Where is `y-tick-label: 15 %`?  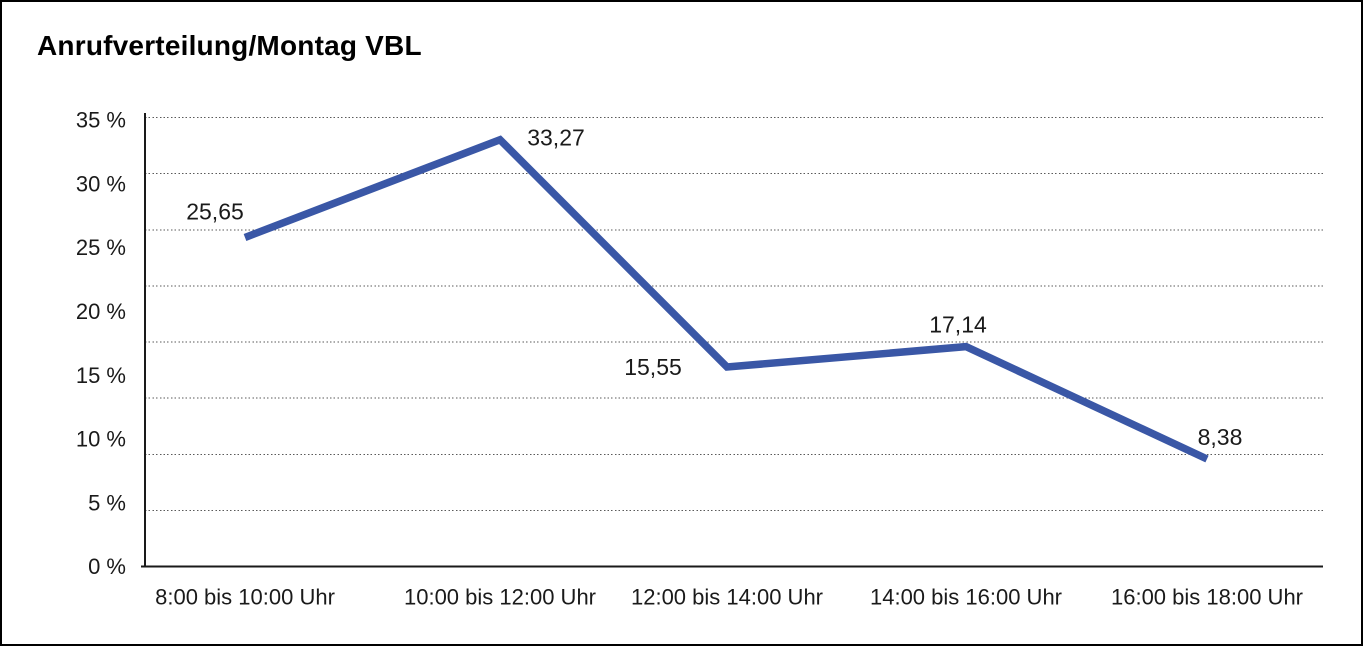
y-tick-label: 15 % is located at coordinates (101, 375).